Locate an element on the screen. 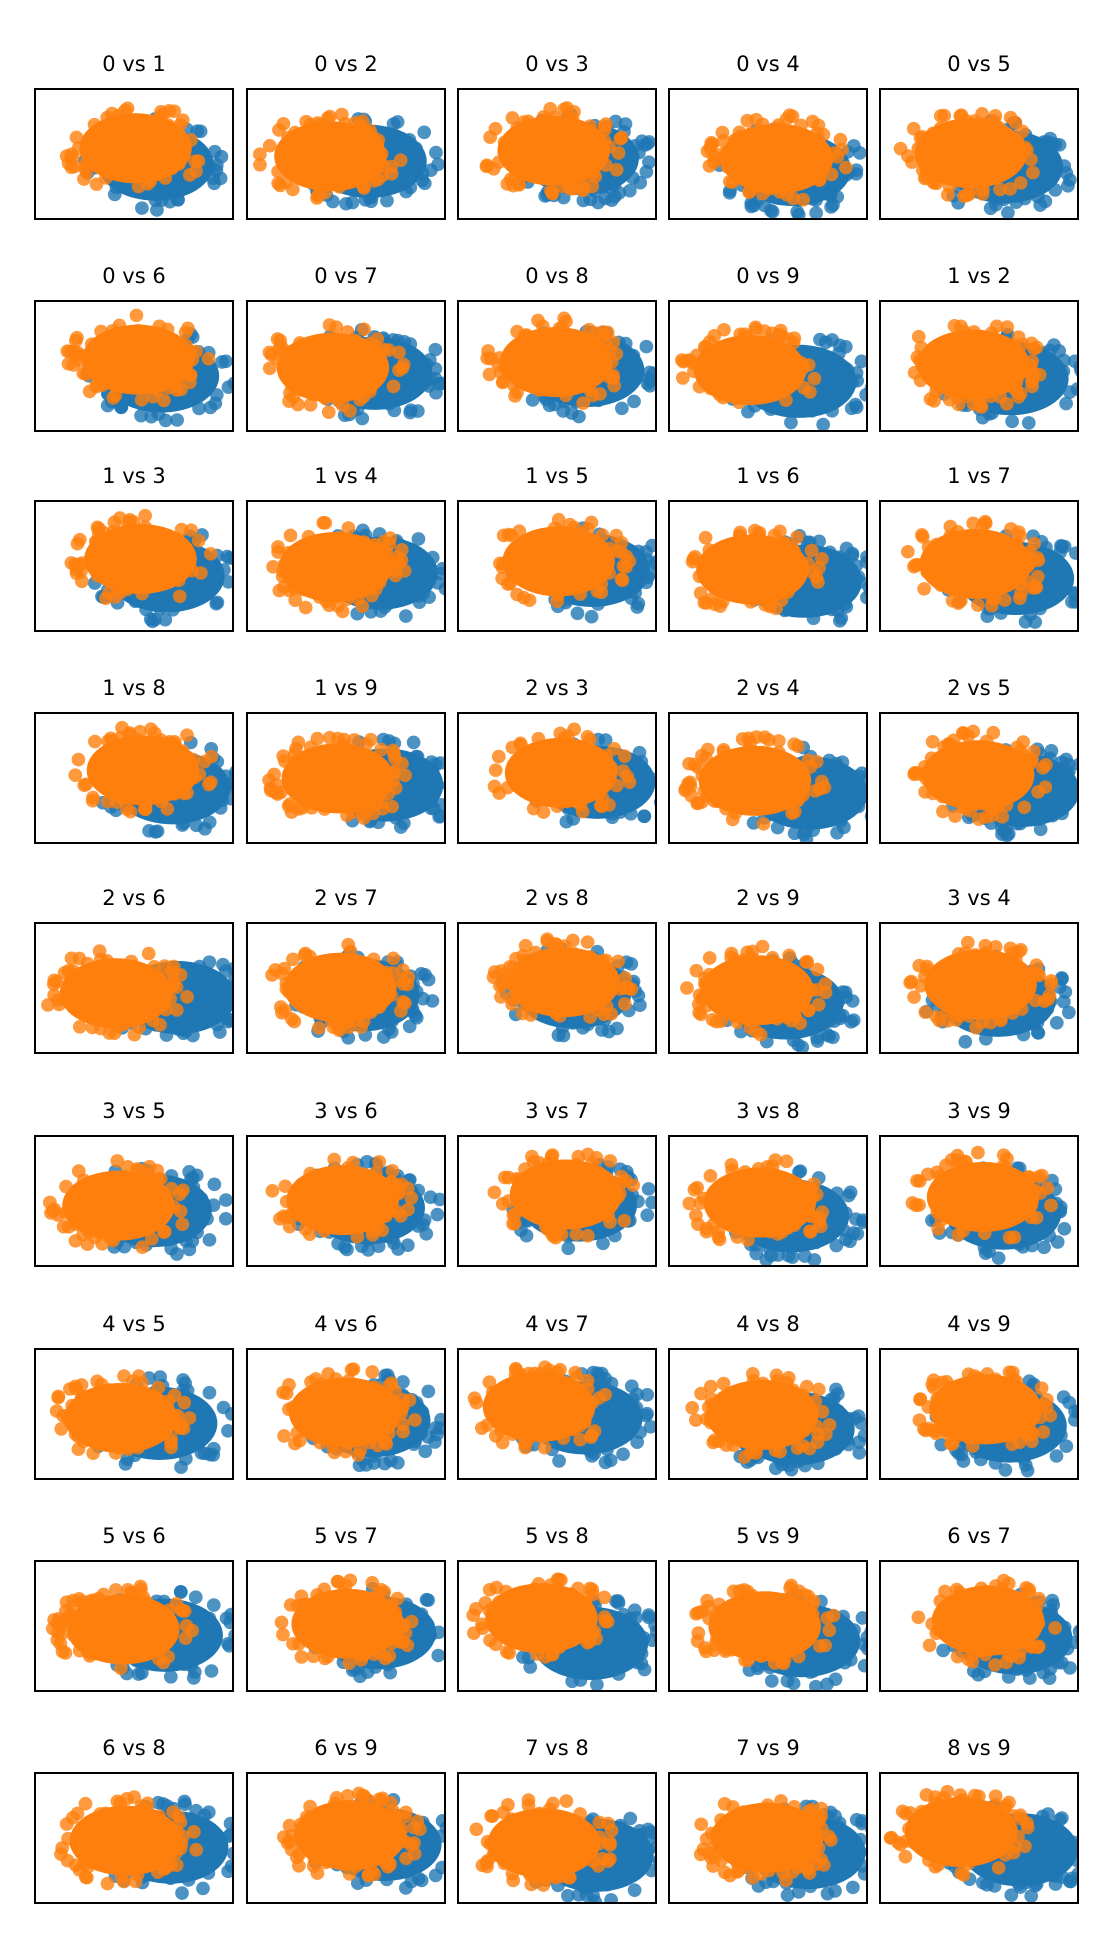 This screenshot has height=1946, width=1106. subplot-title: 1 vs 7 is located at coordinates (979, 476).